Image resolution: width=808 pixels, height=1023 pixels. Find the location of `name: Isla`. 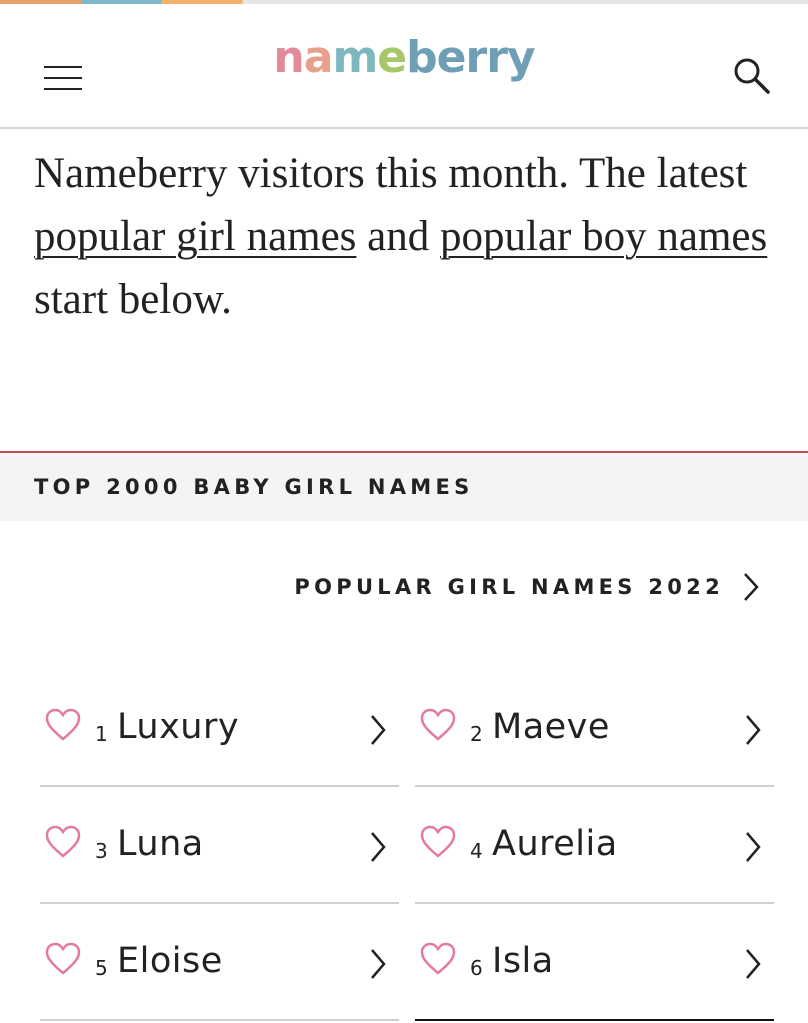

name: Isla is located at coordinates (523, 961).